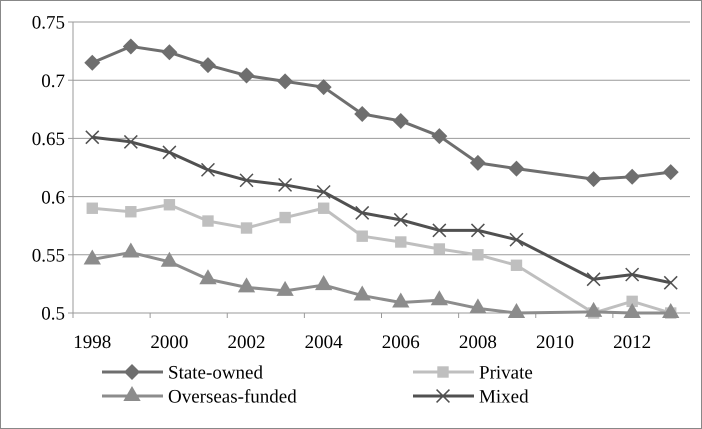 The height and width of the screenshot is (429, 702). I want to click on x-tick-label: 2008, so click(477, 342).